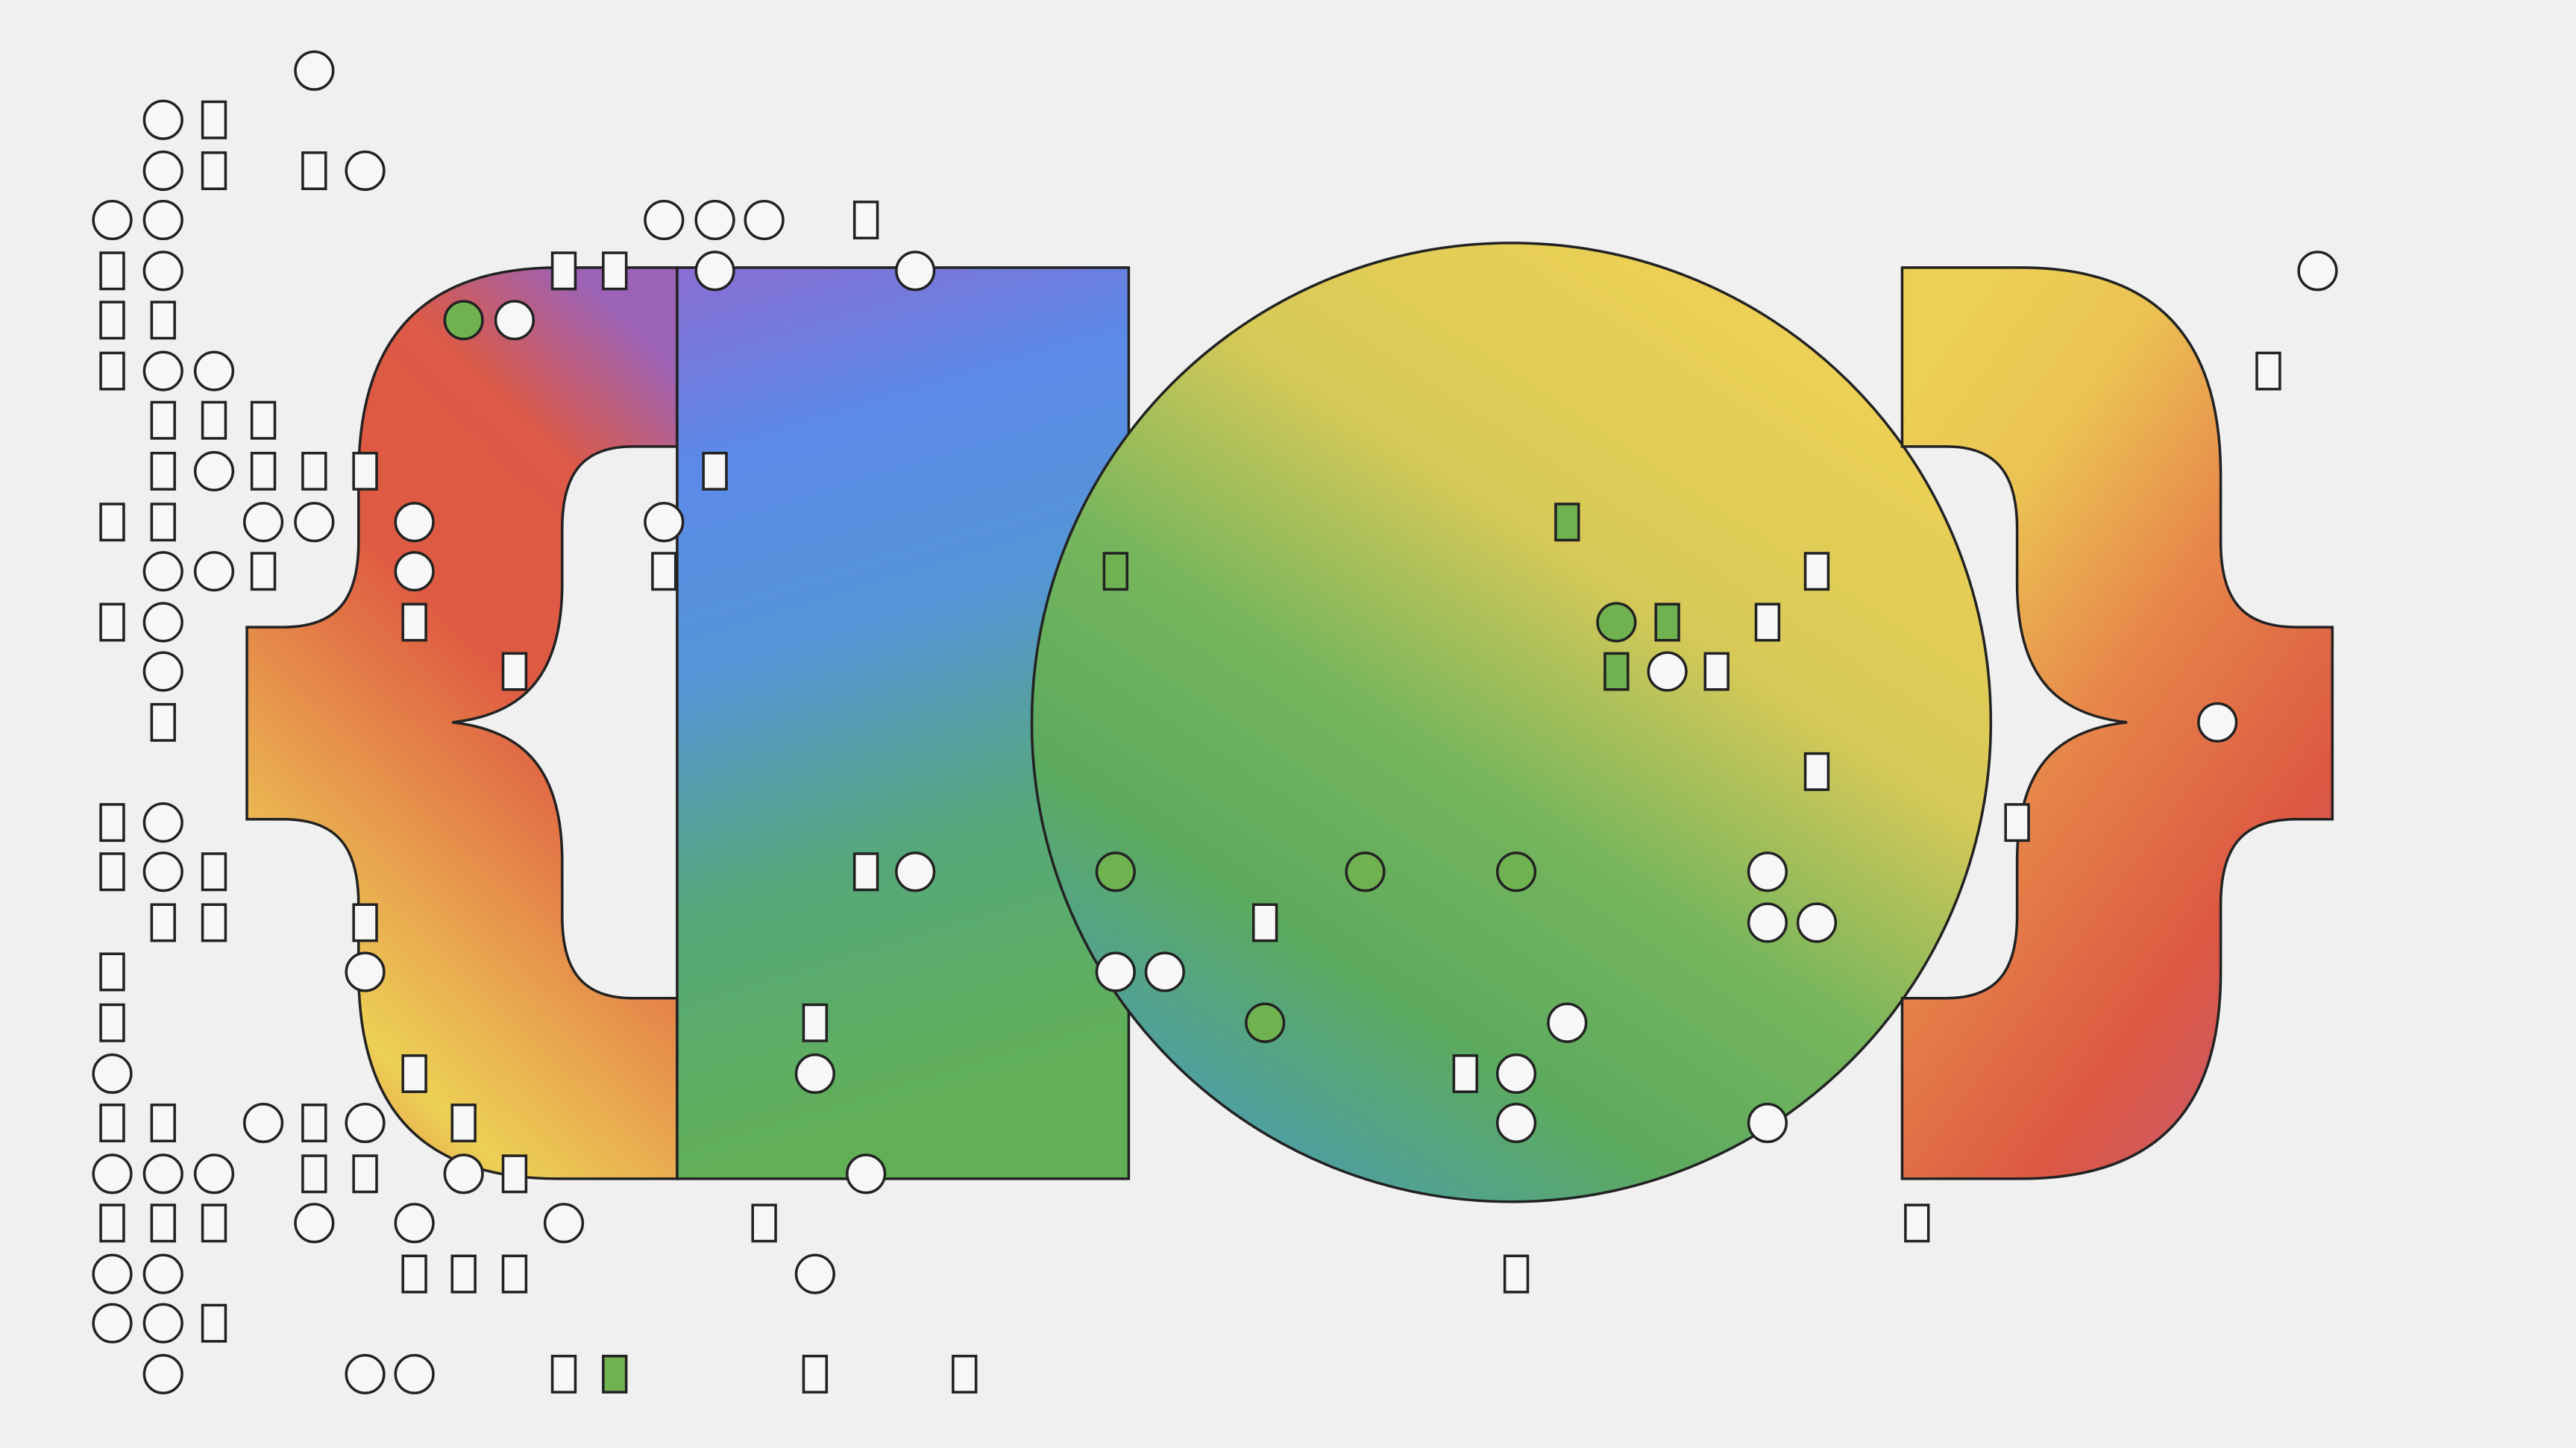  What do you see at coordinates (2117, 723) in the screenshot?
I see `right-brace-shape` at bounding box center [2117, 723].